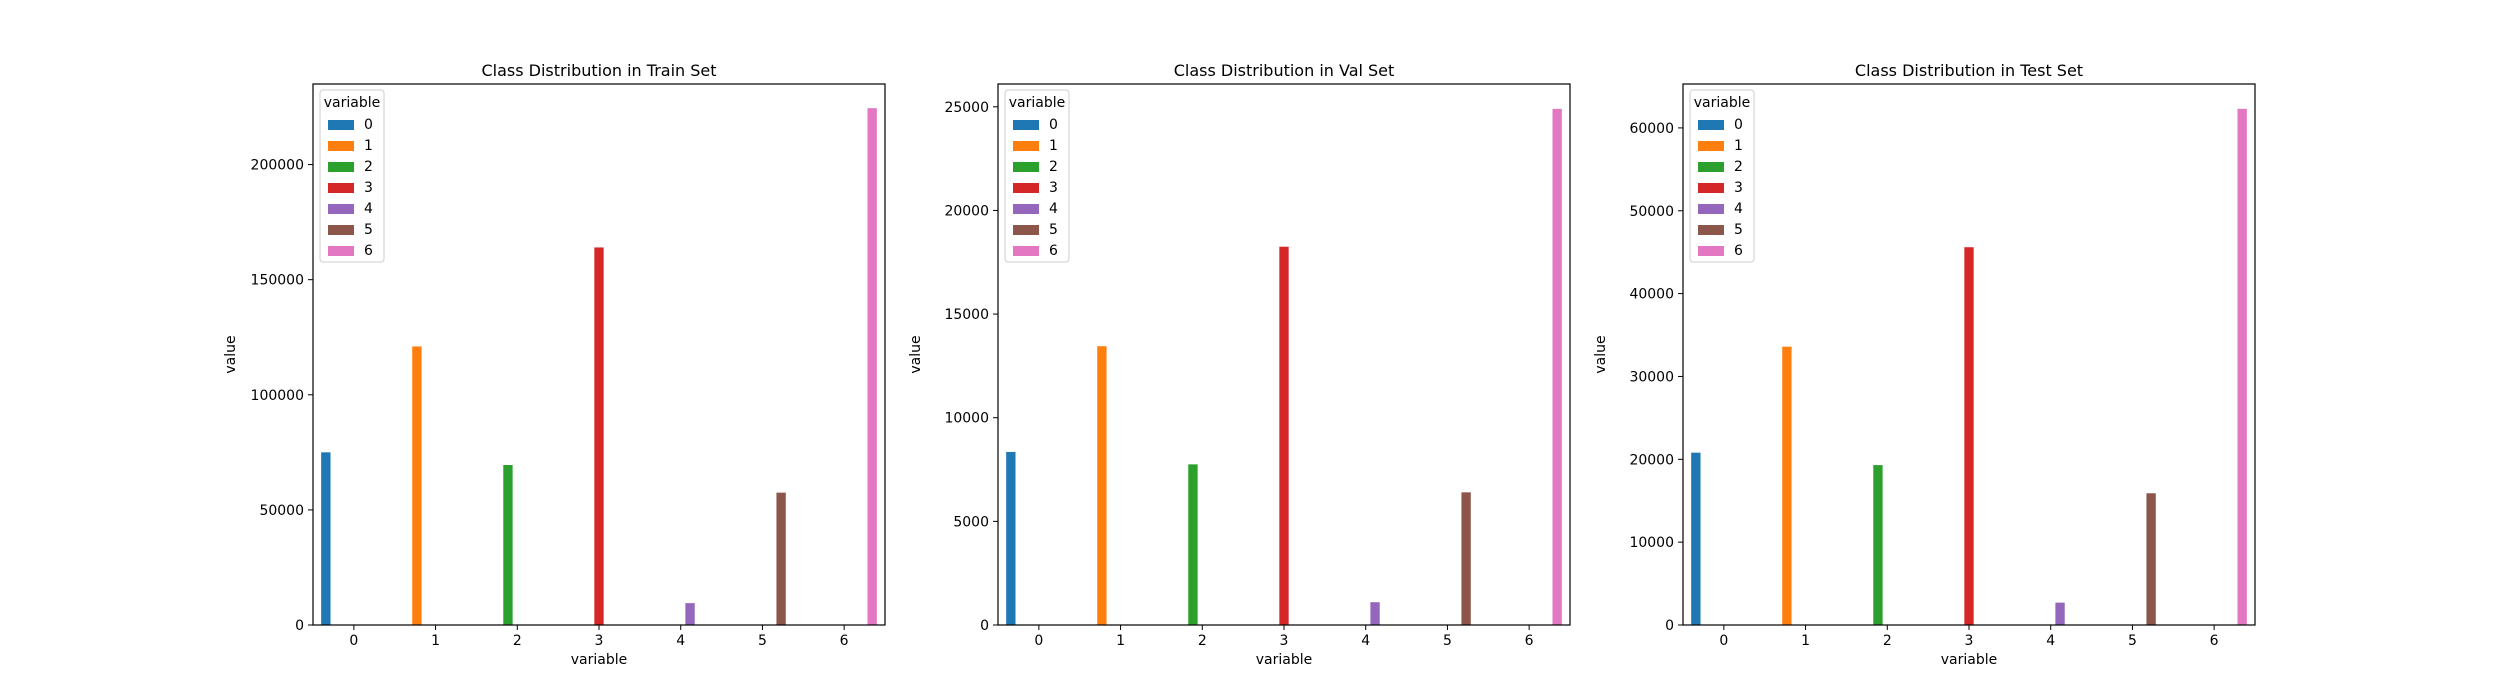 The image size is (2500, 700). What do you see at coordinates (966, 419) in the screenshot?
I see `y-tick-label: 10000` at bounding box center [966, 419].